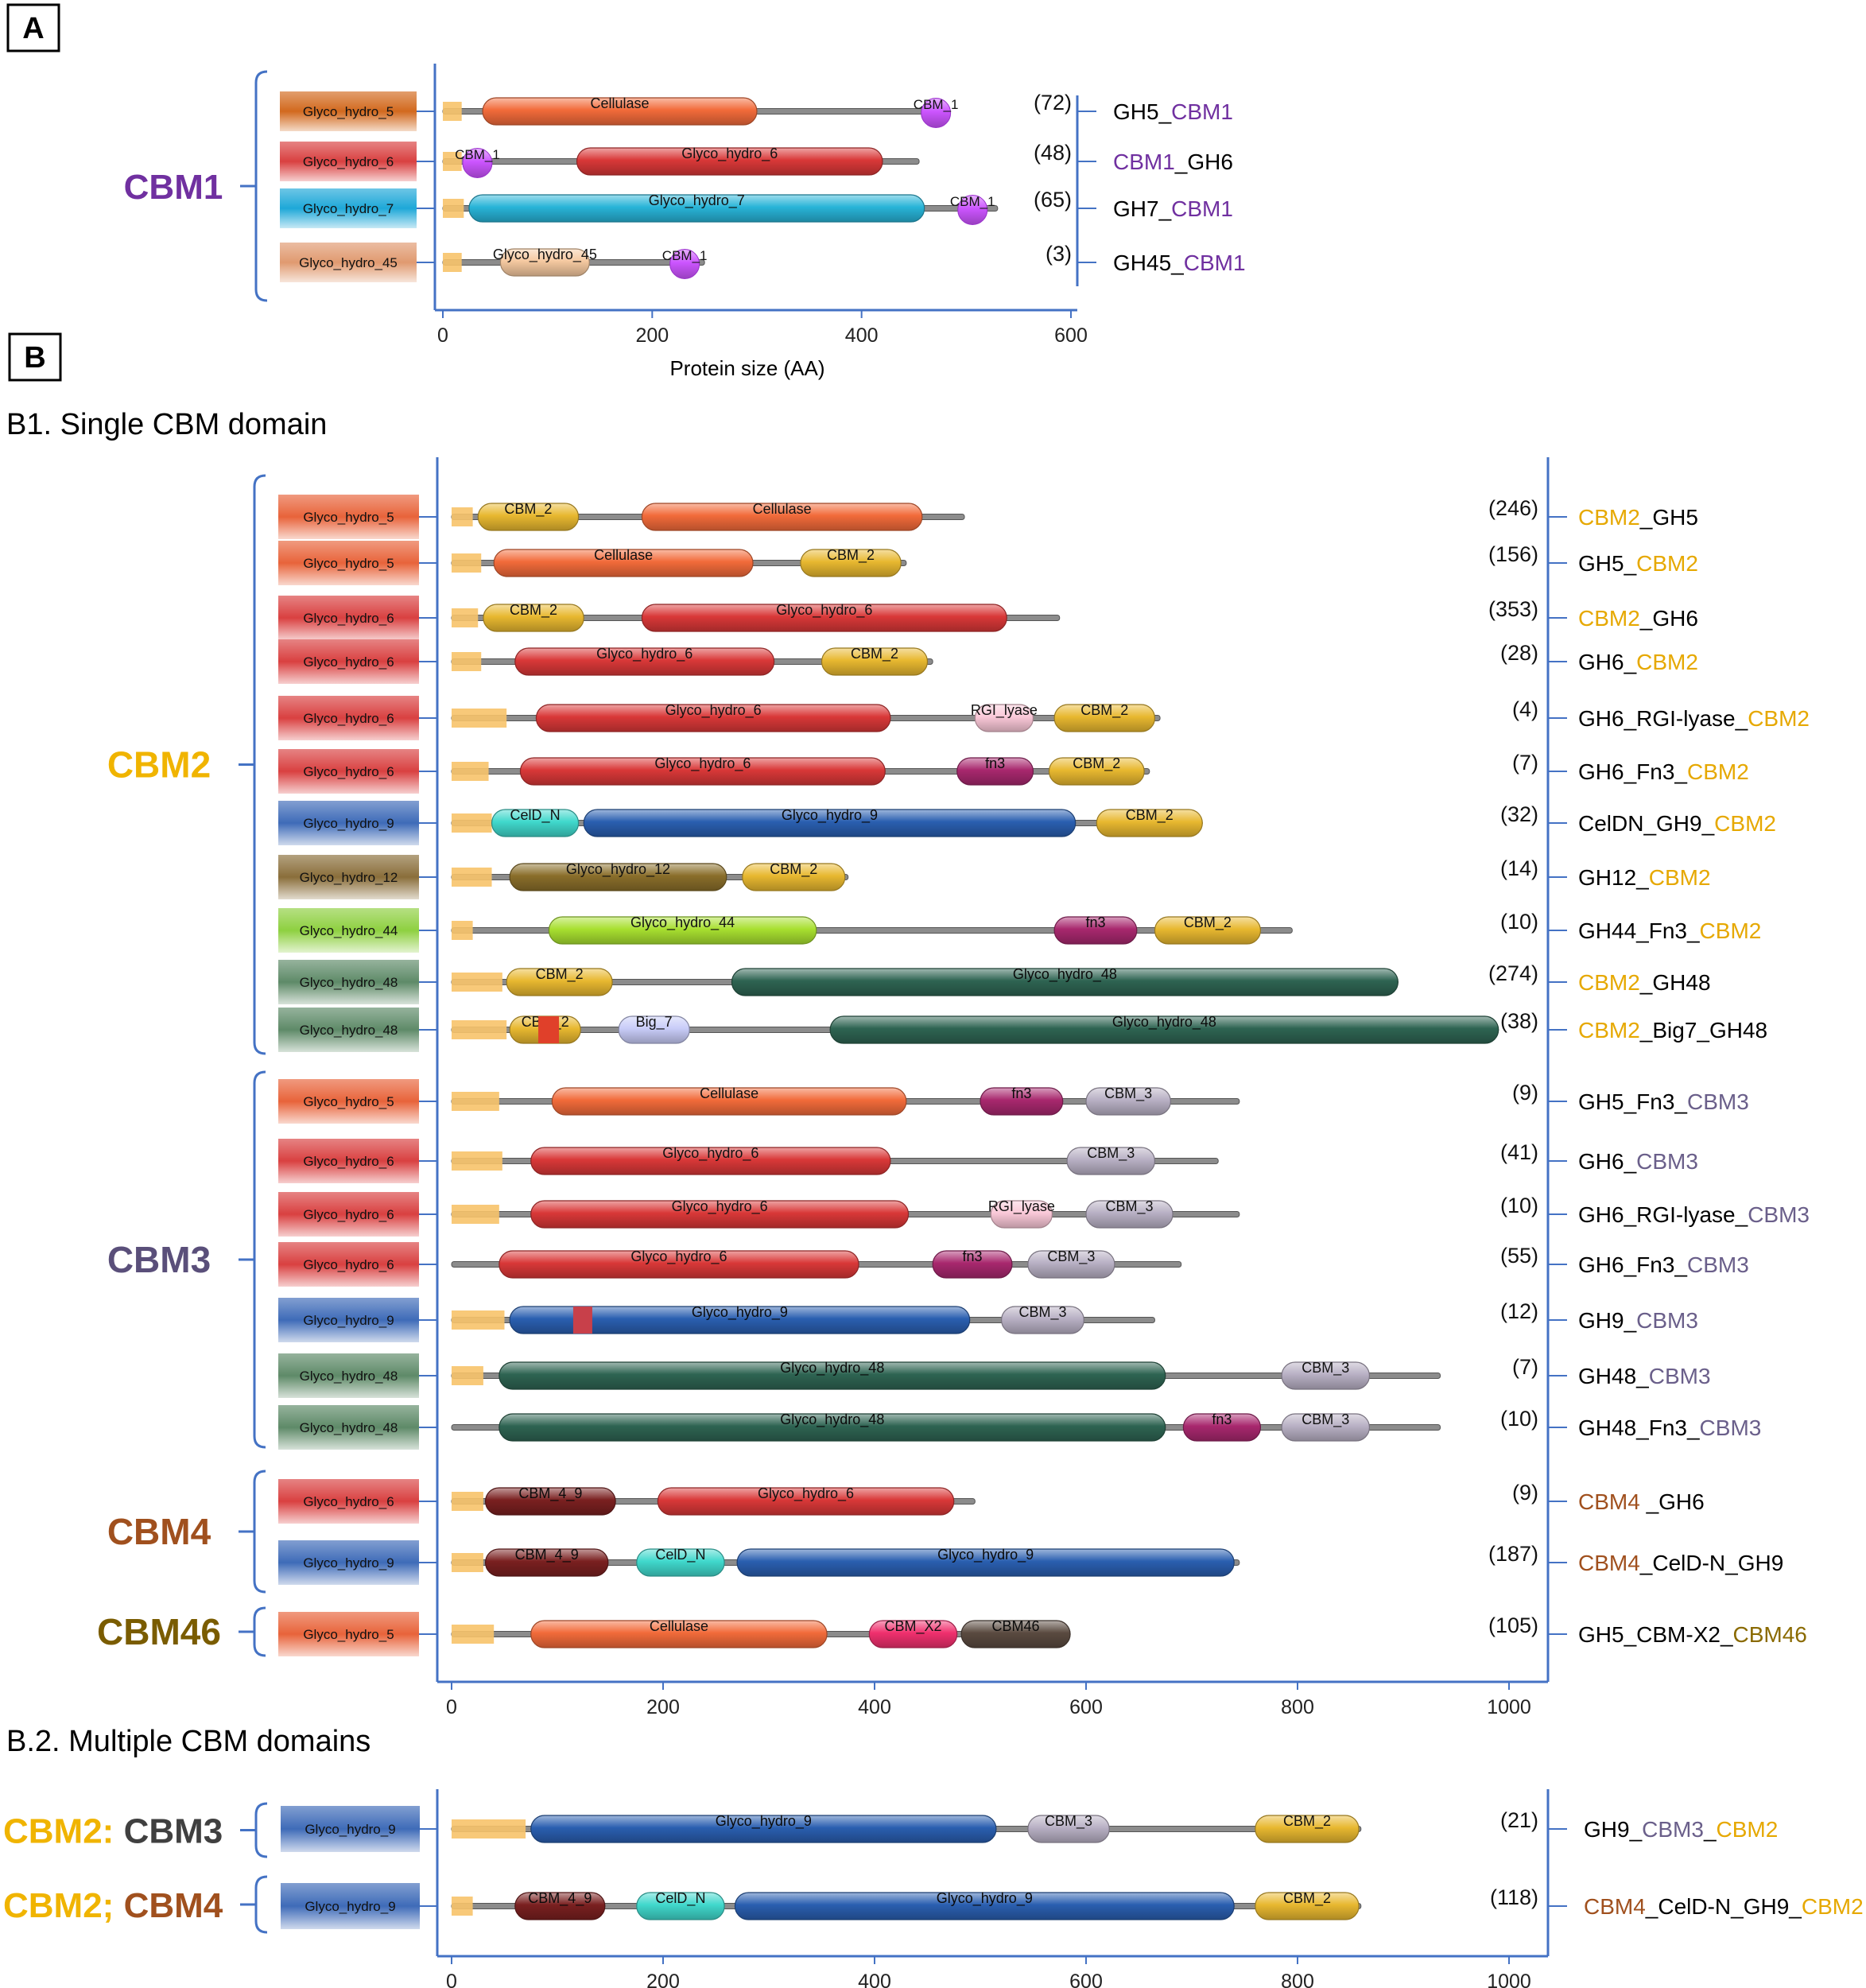 The width and height of the screenshot is (1866, 1988). What do you see at coordinates (348, 517) in the screenshot?
I see `family-label: Glyco_hydro_5` at bounding box center [348, 517].